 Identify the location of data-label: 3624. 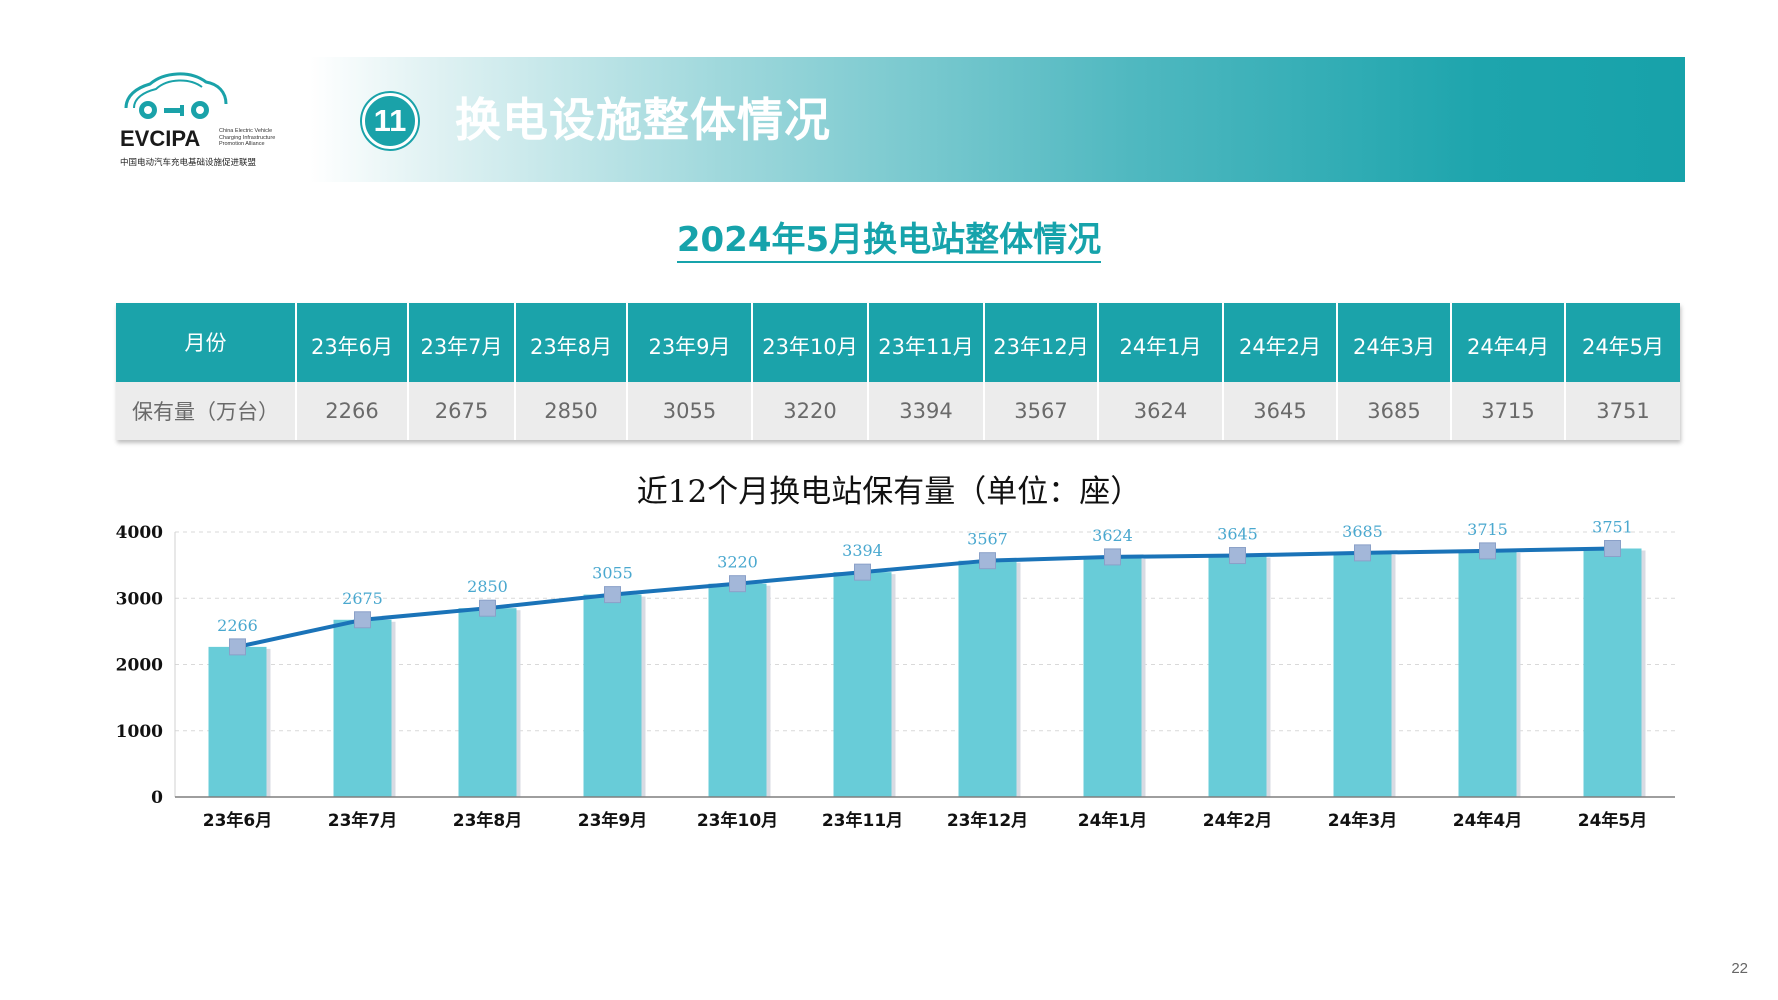
(1112, 535).